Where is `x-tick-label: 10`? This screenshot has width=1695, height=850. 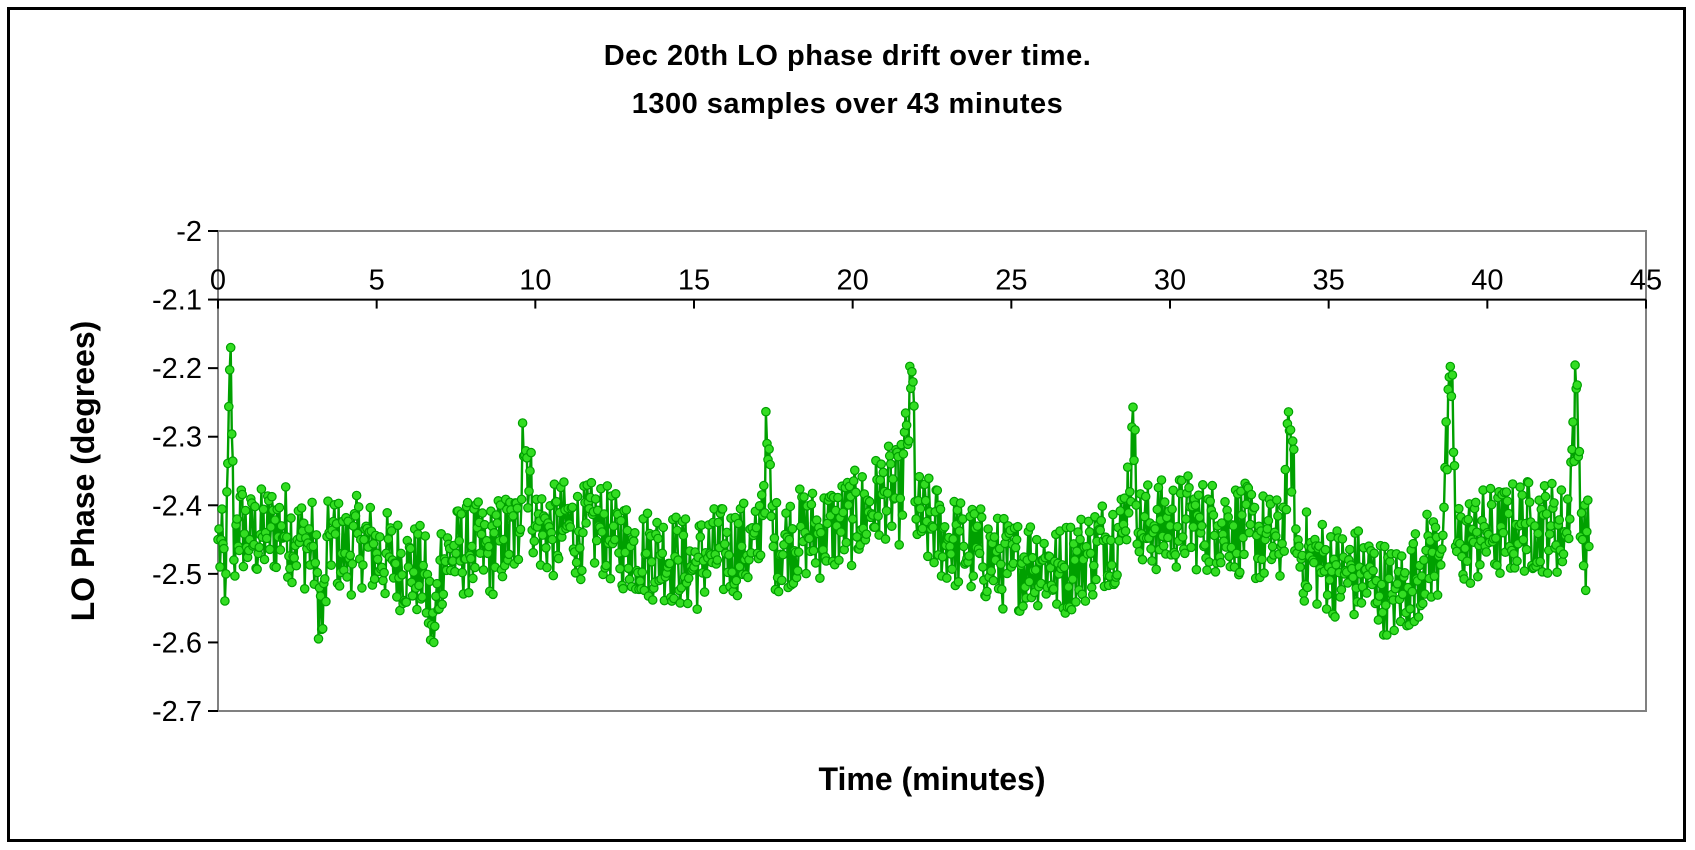 x-tick-label: 10 is located at coordinates (535, 281).